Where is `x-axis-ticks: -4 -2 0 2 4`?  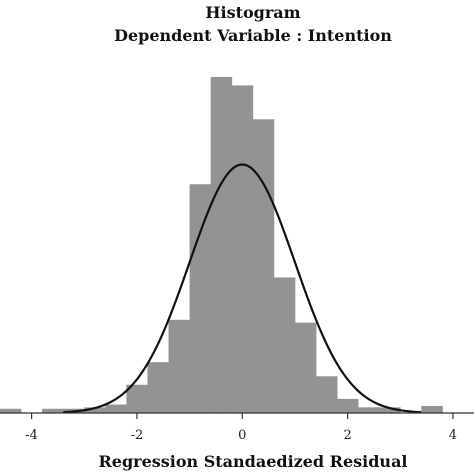 x-axis-ticks: -4 -2 0 2 4 is located at coordinates (241, 428).